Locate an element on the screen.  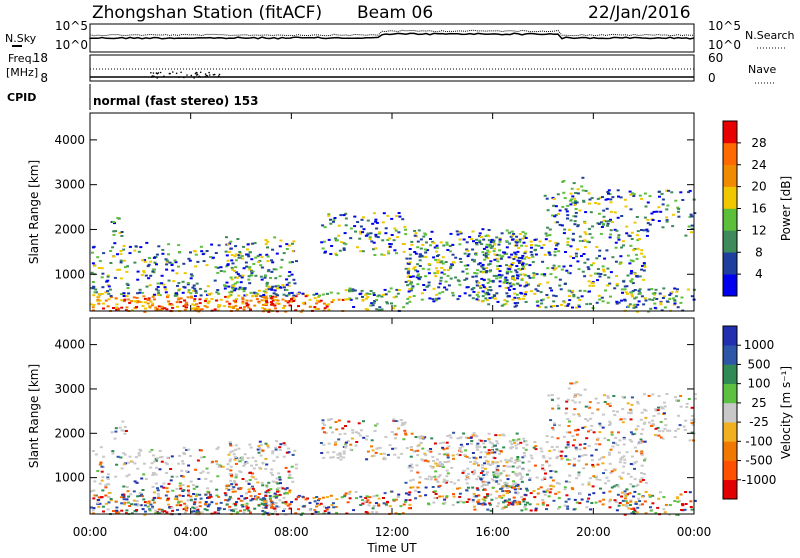
y-axis-label: Slant Range [km] is located at coordinates (34, 212).